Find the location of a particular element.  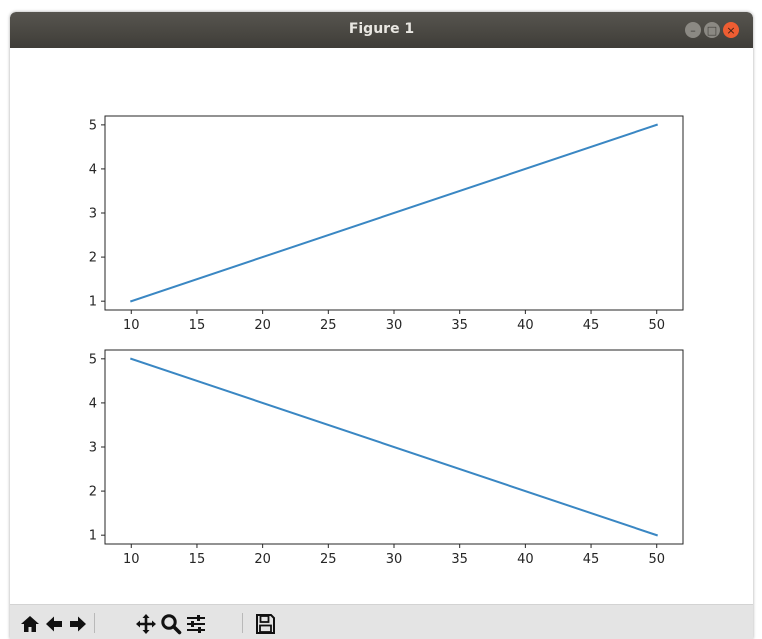

maximize-icon: □ is located at coordinates (712, 30).